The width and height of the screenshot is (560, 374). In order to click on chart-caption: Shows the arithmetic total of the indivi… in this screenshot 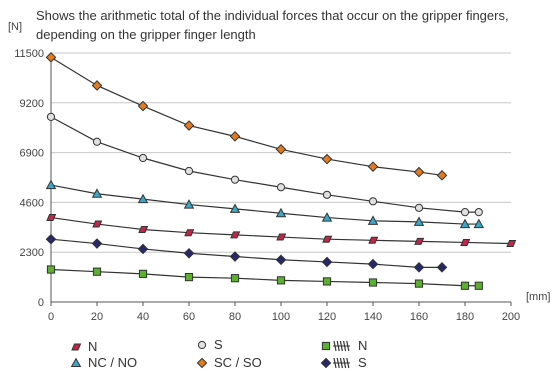, I will do `click(272, 25)`.